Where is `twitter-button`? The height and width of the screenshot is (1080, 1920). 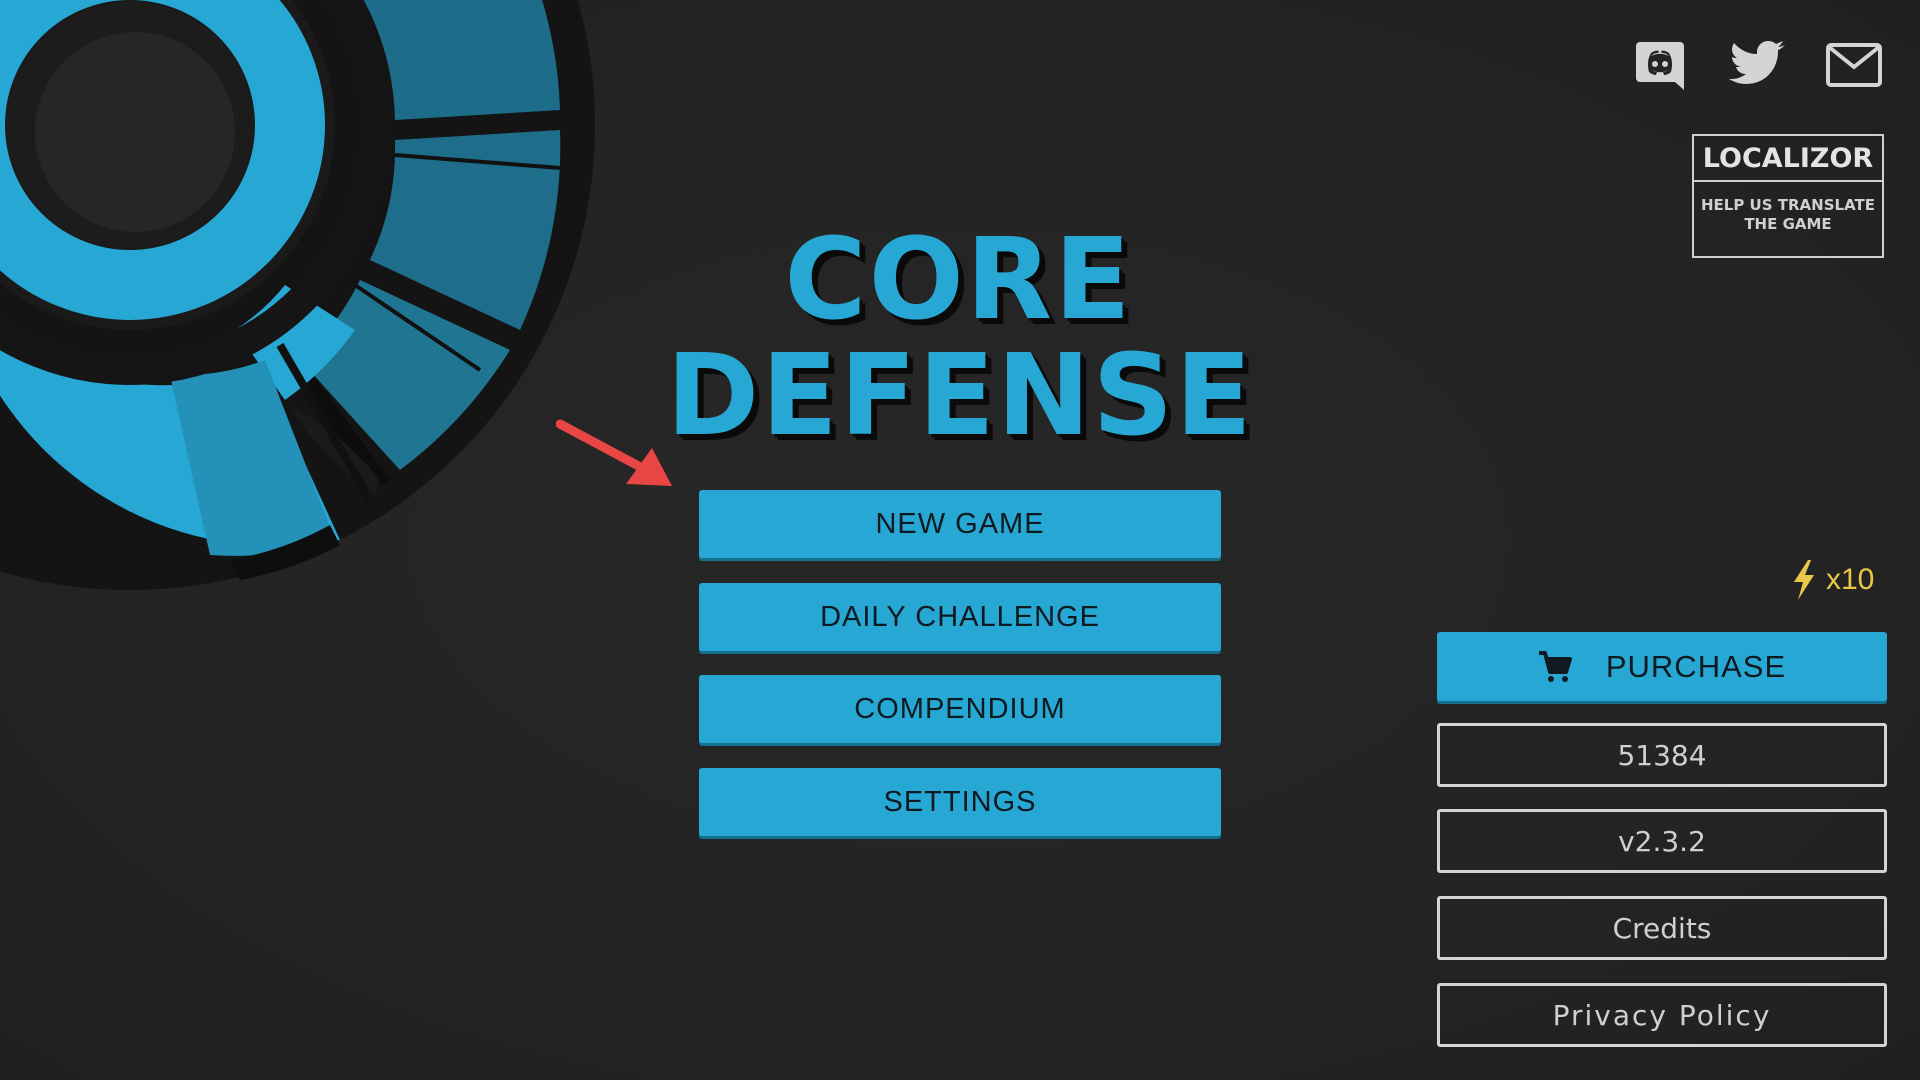 twitter-button is located at coordinates (1756, 65).